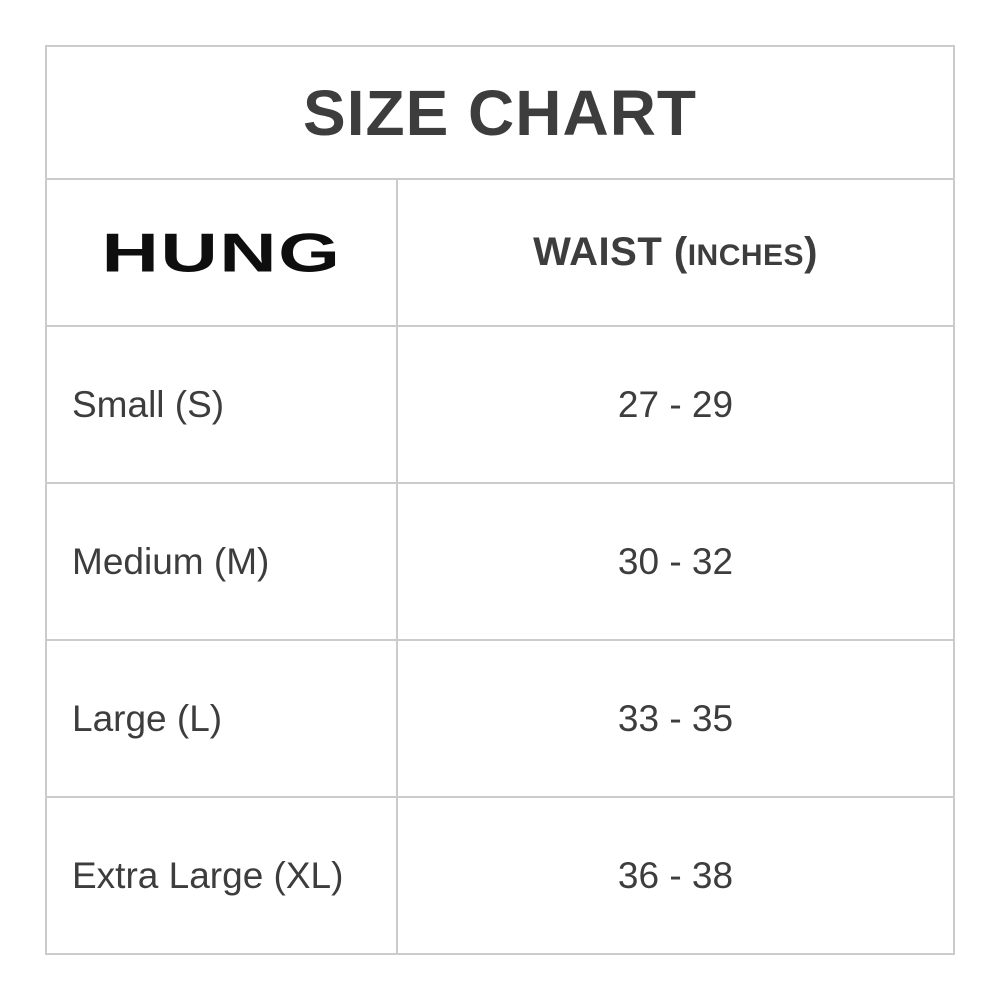 This screenshot has width=1000, height=1000. I want to click on waist-header-cell: WAIST (INCHES), so click(675, 252).